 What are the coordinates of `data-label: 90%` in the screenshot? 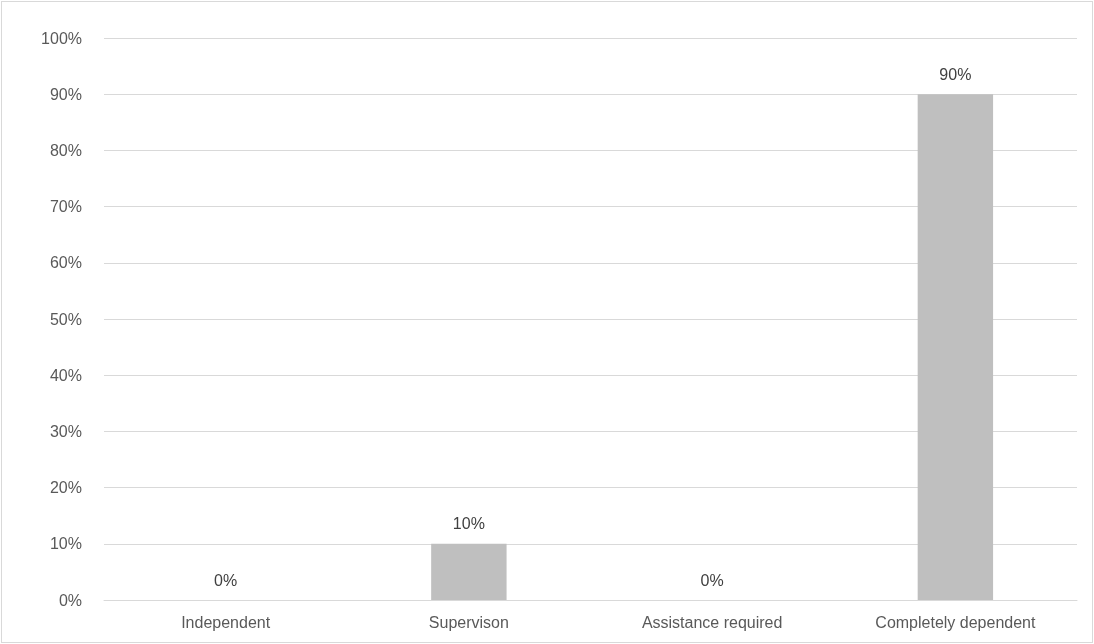 It's located at (955, 74).